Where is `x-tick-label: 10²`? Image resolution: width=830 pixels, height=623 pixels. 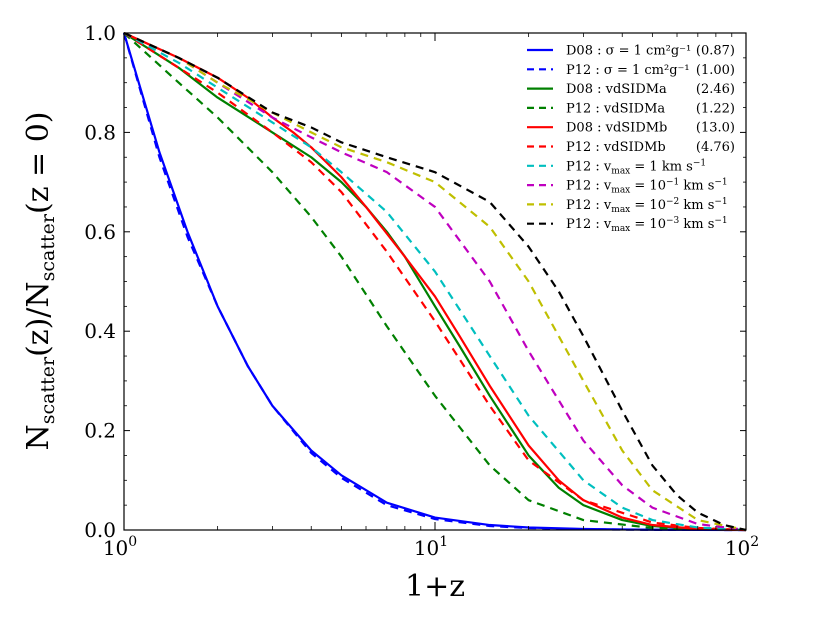
x-tick-label: 10² is located at coordinates (742, 547).